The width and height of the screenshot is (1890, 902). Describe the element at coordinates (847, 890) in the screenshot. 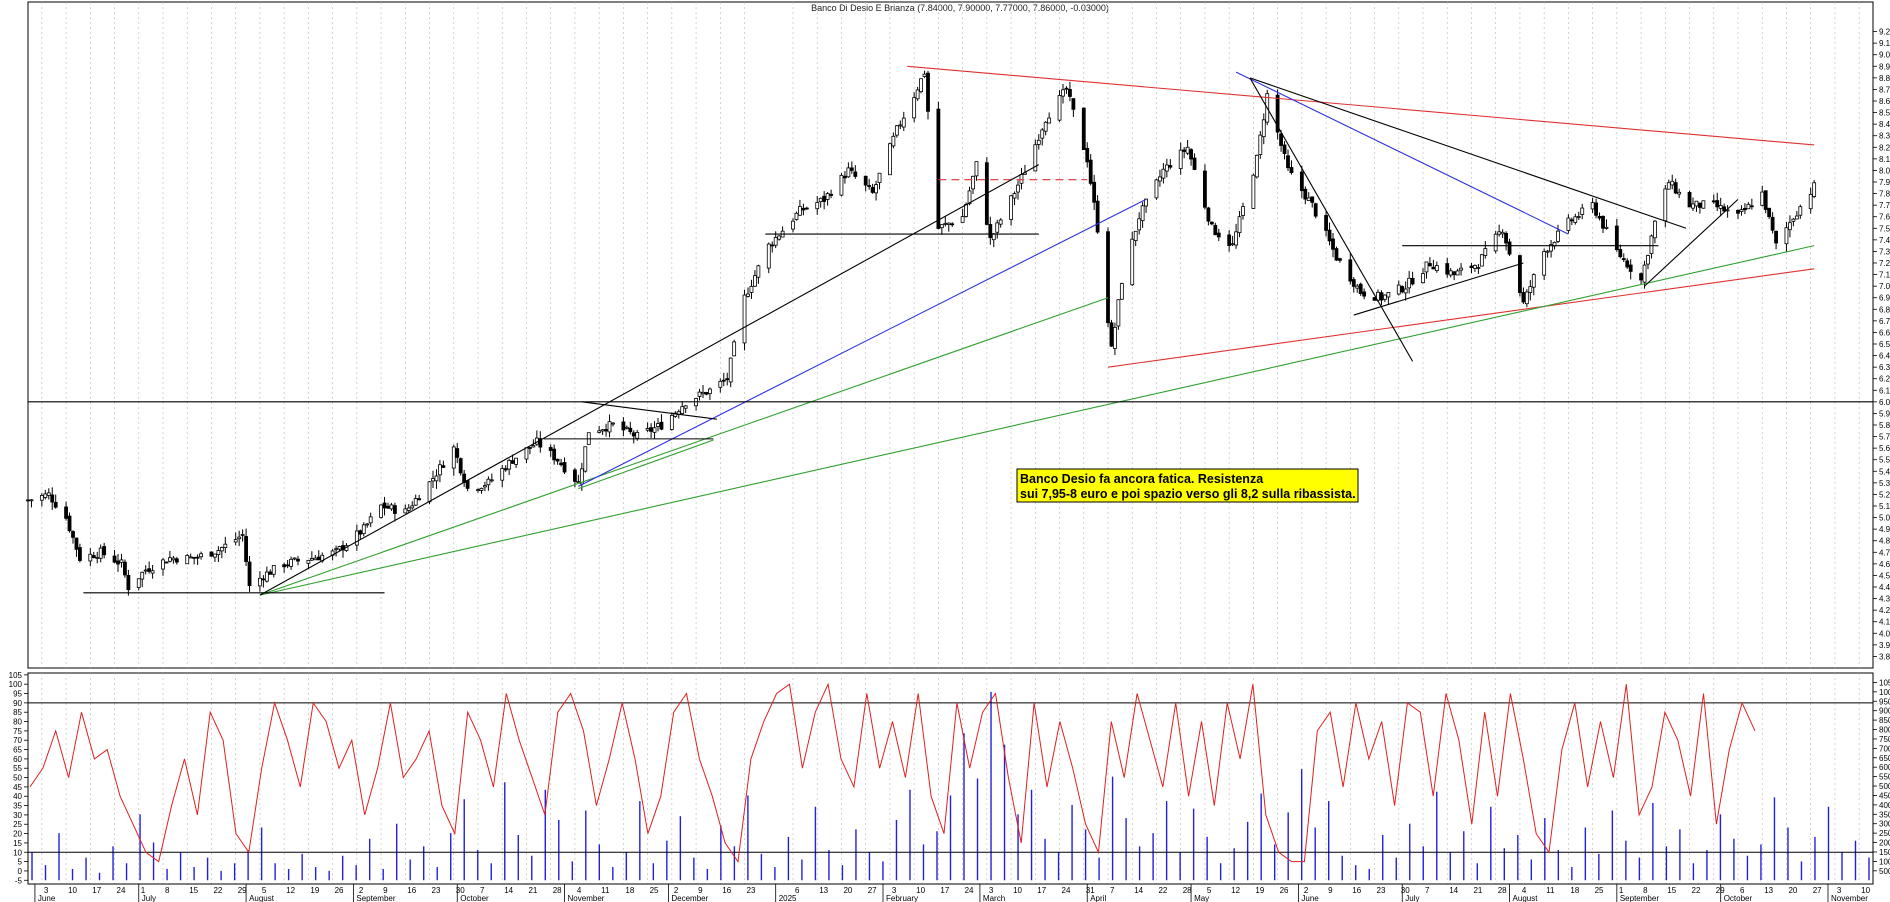

I see `date-day-label: 20` at that location.